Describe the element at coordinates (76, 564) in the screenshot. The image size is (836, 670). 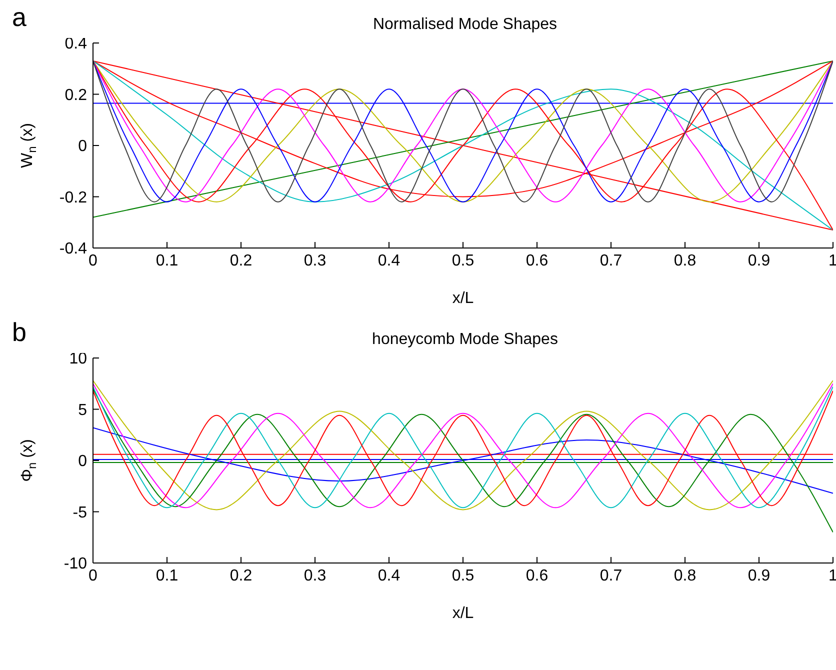
I see `y-tick-label: -10` at that location.